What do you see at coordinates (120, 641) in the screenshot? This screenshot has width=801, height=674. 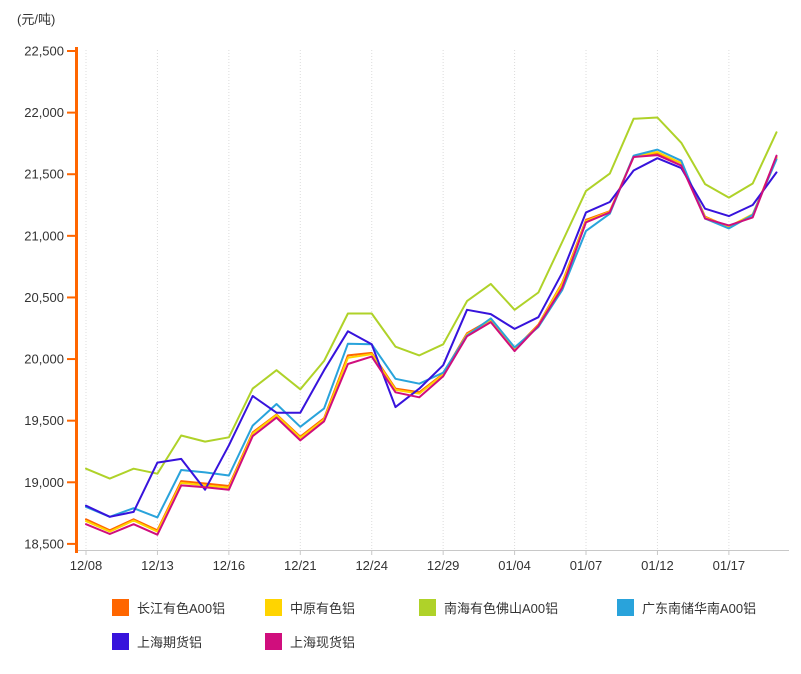 I see `legend-swatch-indigo` at bounding box center [120, 641].